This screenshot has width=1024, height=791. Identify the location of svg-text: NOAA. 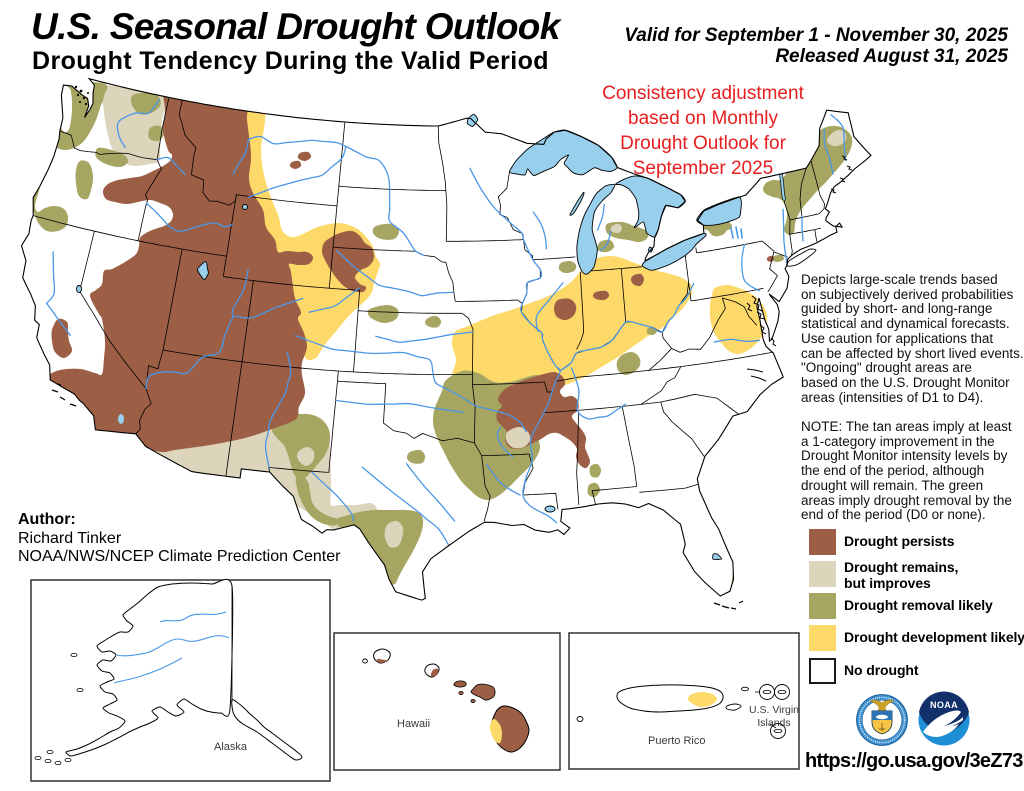
(944, 705).